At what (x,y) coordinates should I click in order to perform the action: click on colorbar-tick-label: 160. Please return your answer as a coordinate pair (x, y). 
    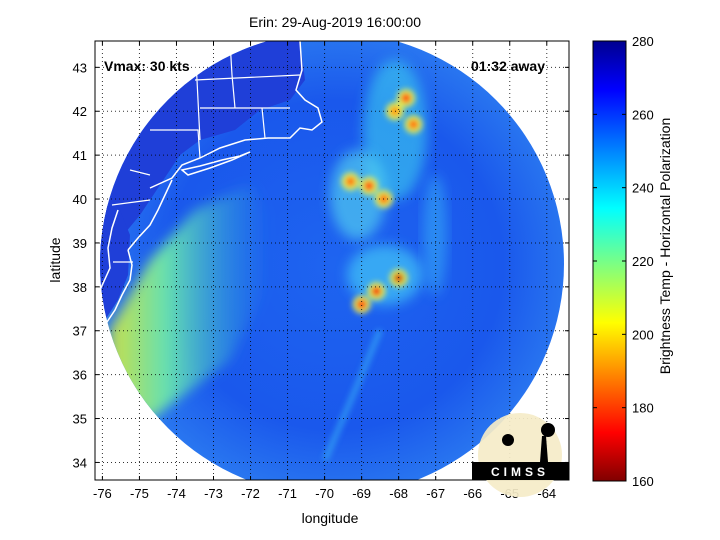
    Looking at the image, I should click on (643, 481).